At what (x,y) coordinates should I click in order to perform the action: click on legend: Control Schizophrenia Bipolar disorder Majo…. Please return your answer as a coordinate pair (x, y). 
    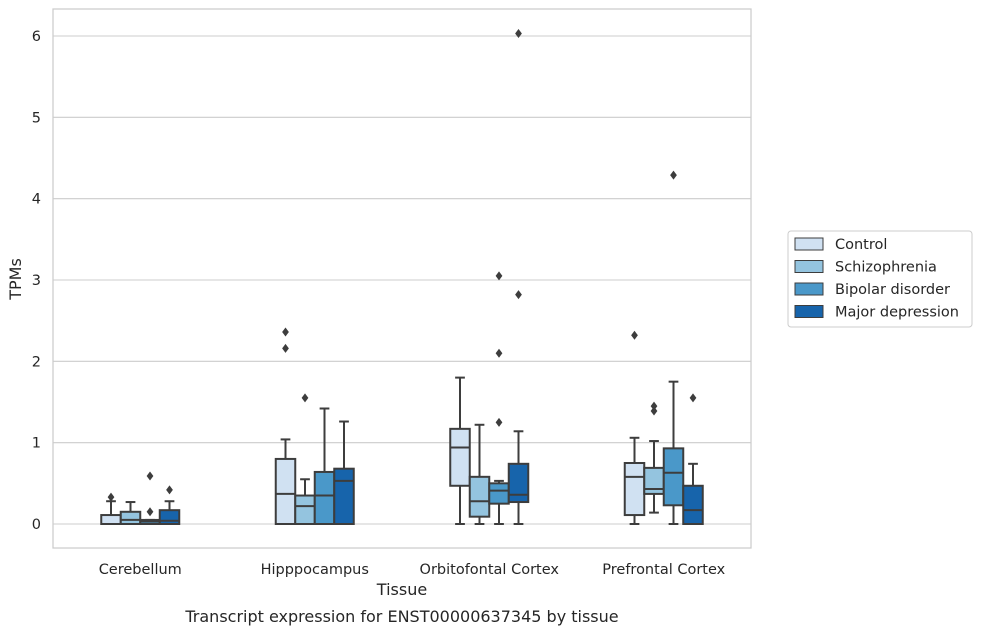
    Looking at the image, I should click on (880, 279).